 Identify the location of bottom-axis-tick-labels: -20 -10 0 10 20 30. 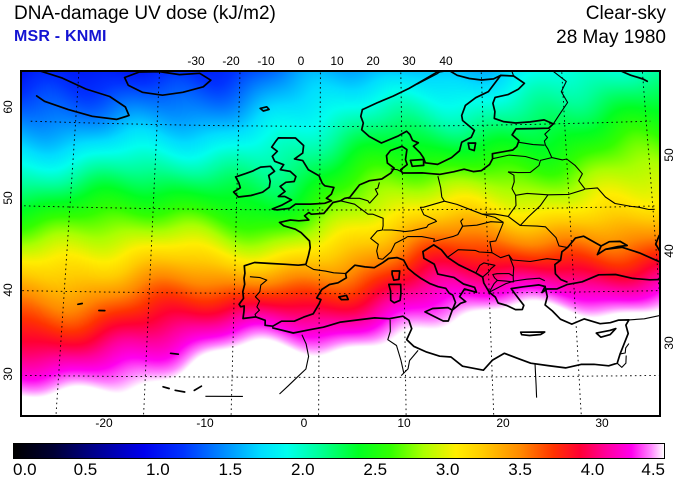
(339, 424).